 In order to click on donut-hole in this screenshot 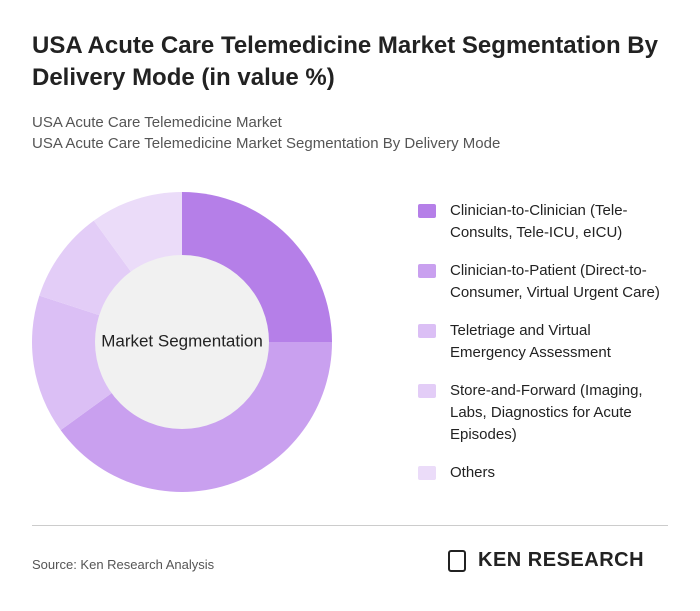, I will do `click(182, 342)`.